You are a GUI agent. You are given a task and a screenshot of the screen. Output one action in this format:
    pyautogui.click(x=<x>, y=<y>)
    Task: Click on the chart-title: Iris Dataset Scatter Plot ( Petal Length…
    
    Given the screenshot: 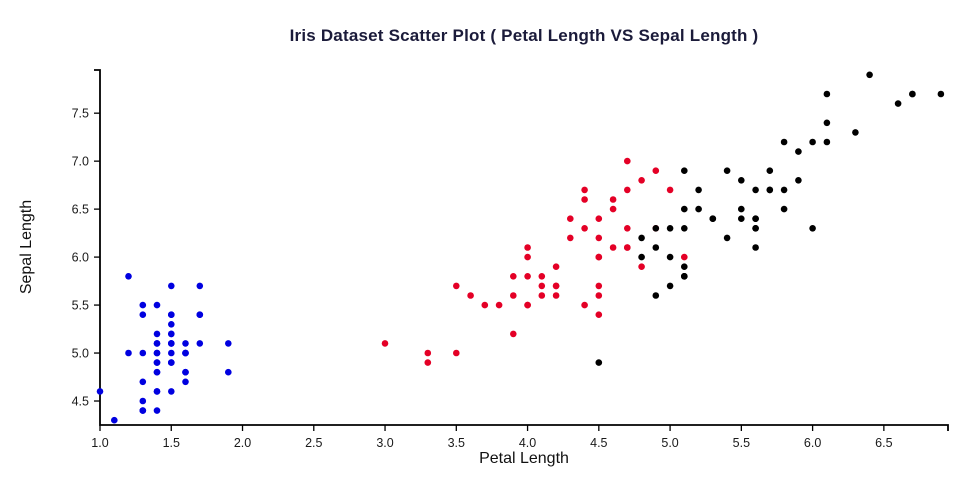 What is the action you would take?
    pyautogui.click(x=524, y=35)
    